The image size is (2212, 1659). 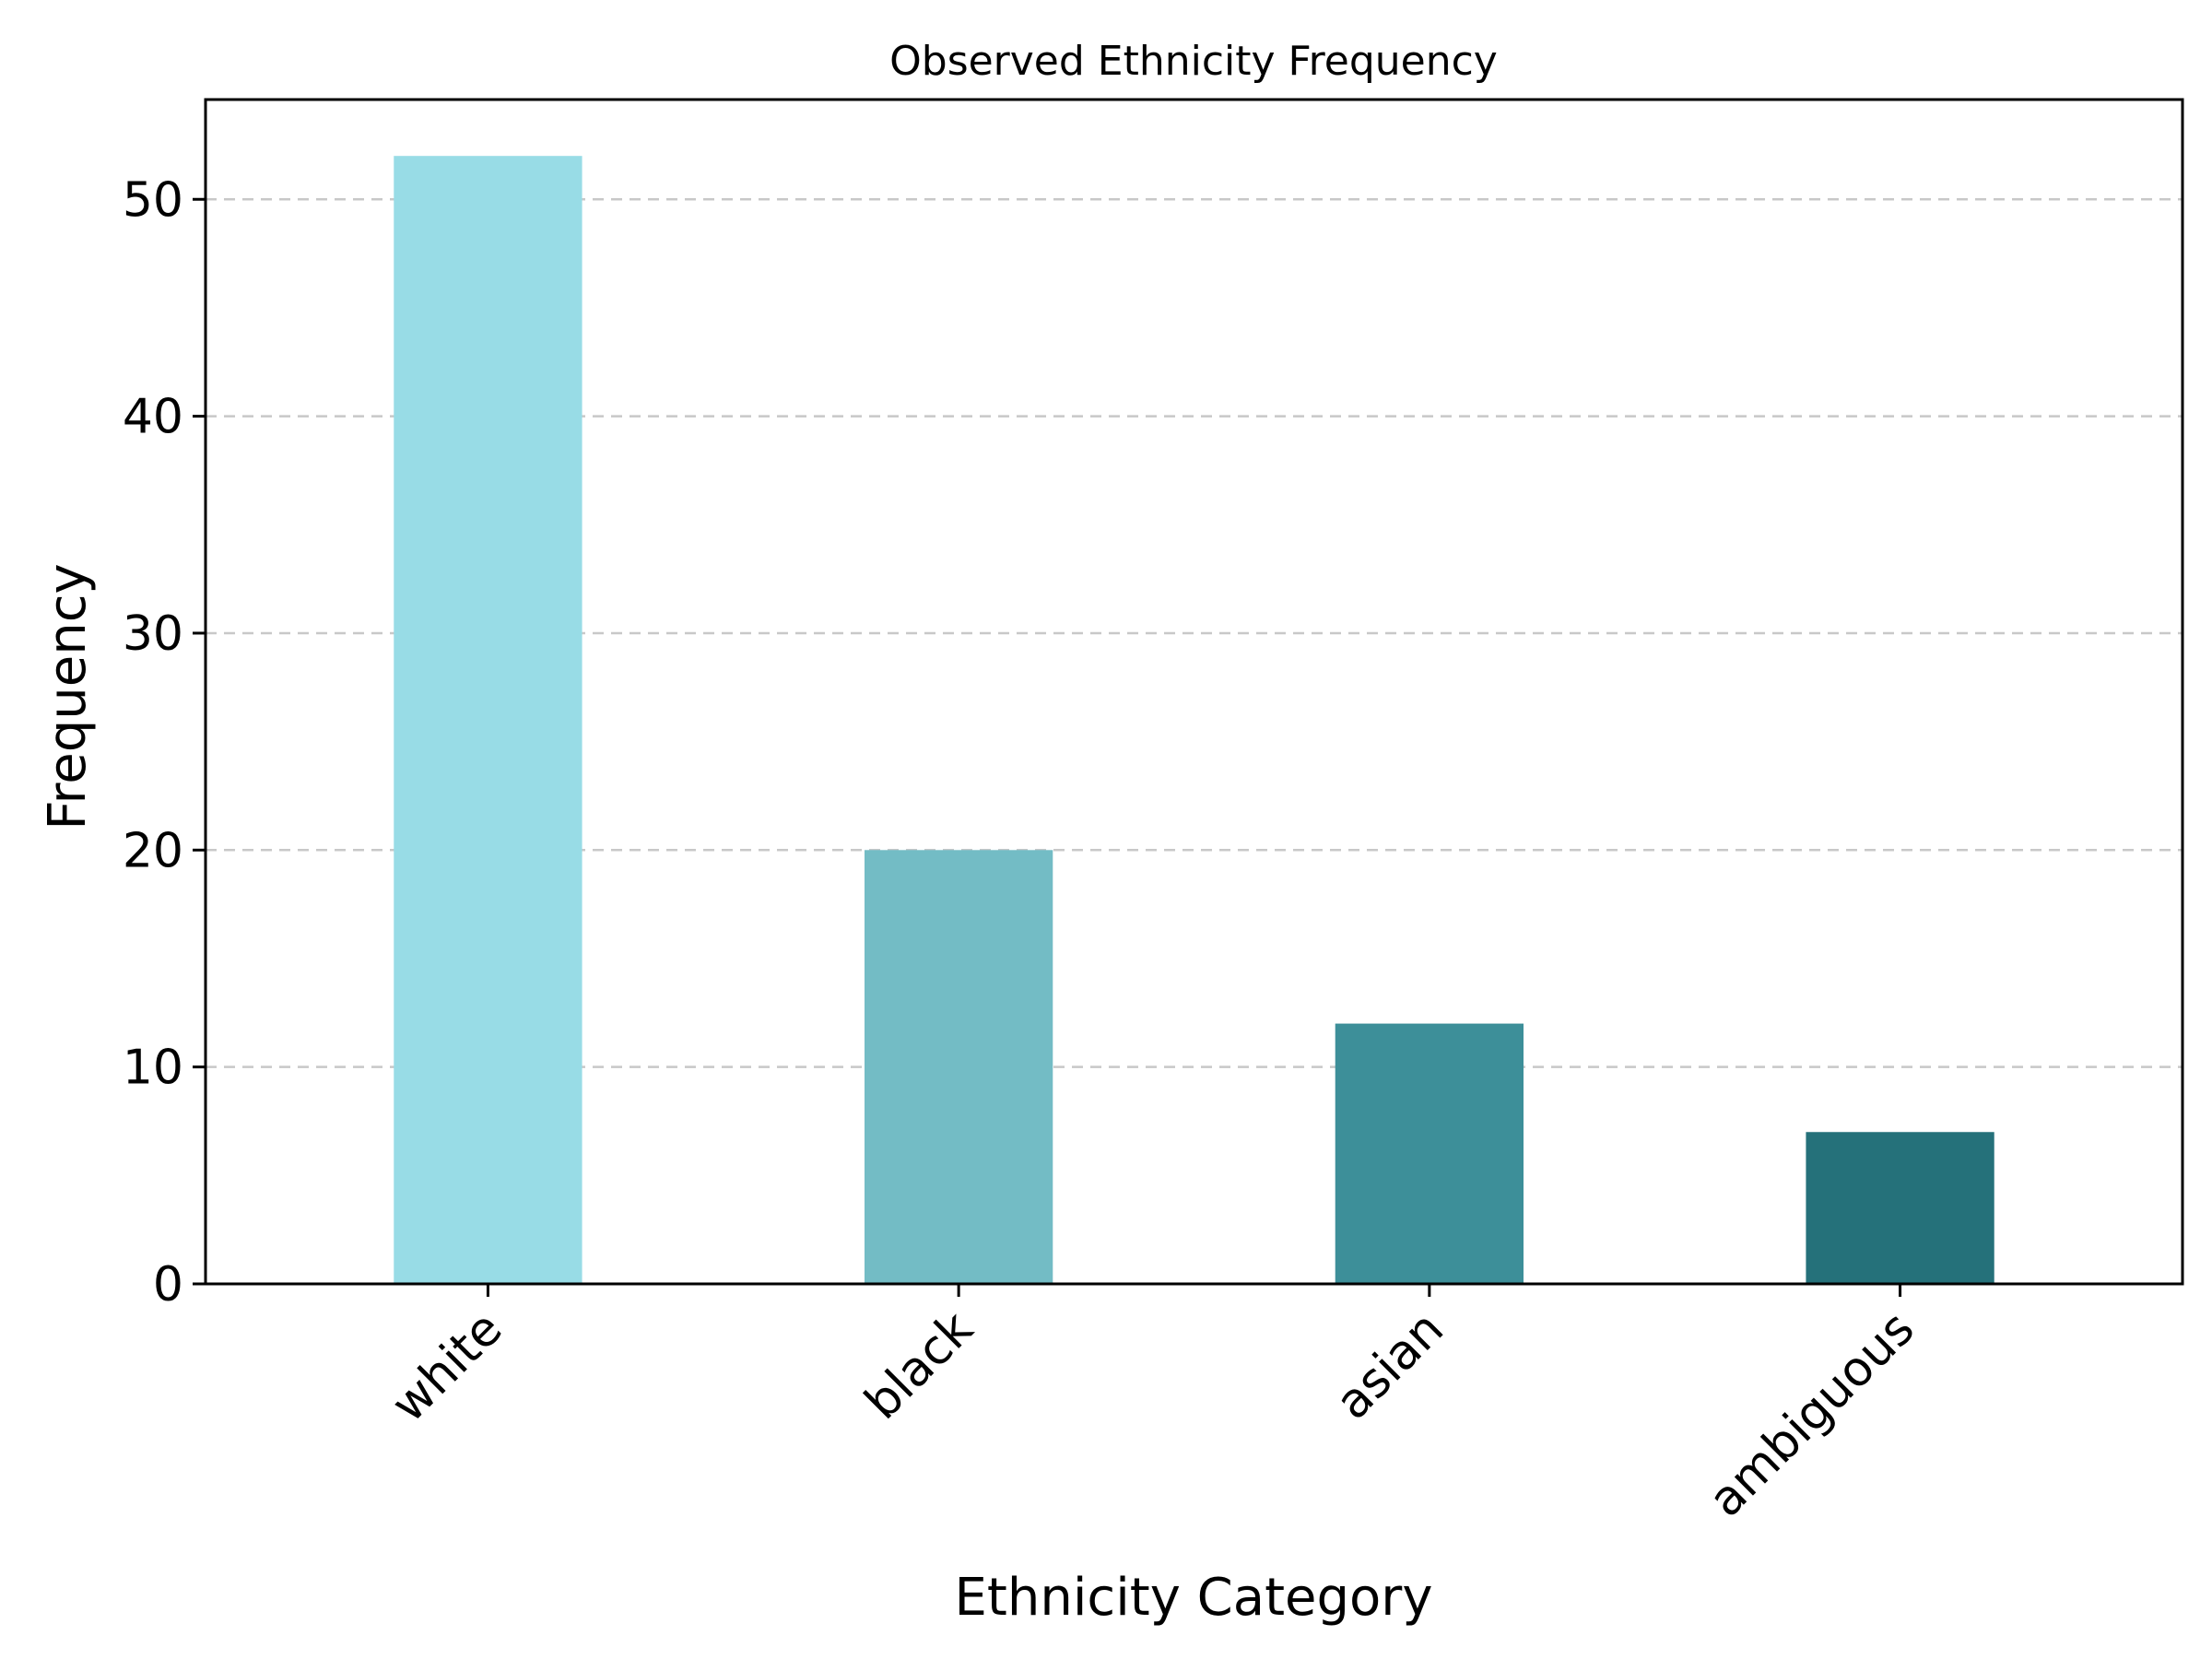 I want to click on x-tick-label-ambiguous: ambiguous, so click(x=1812, y=1414).